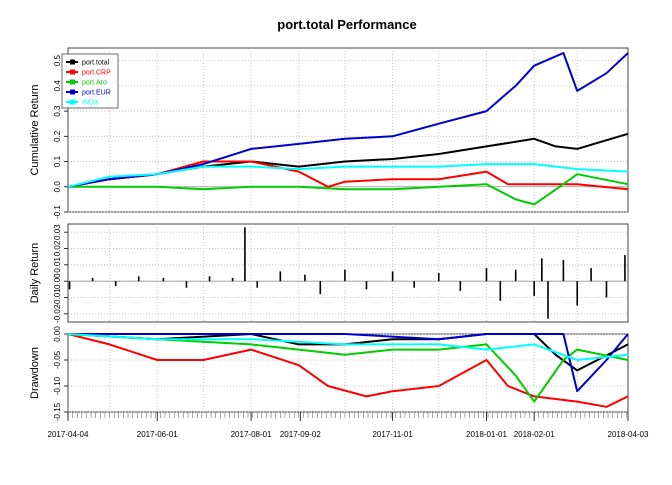 The image size is (672, 485). I want to click on y-tick-label: 0.3, so click(57, 111).